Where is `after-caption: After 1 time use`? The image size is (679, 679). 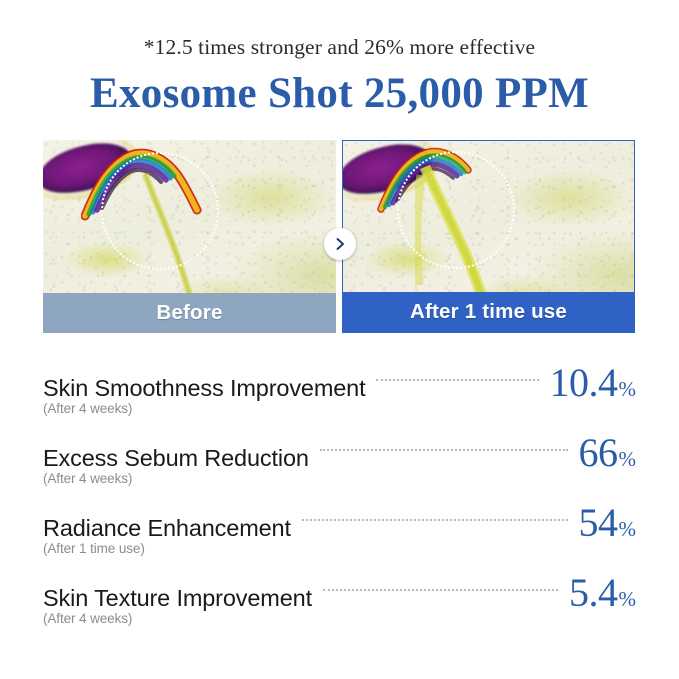
after-caption: After 1 time use is located at coordinates (488, 312).